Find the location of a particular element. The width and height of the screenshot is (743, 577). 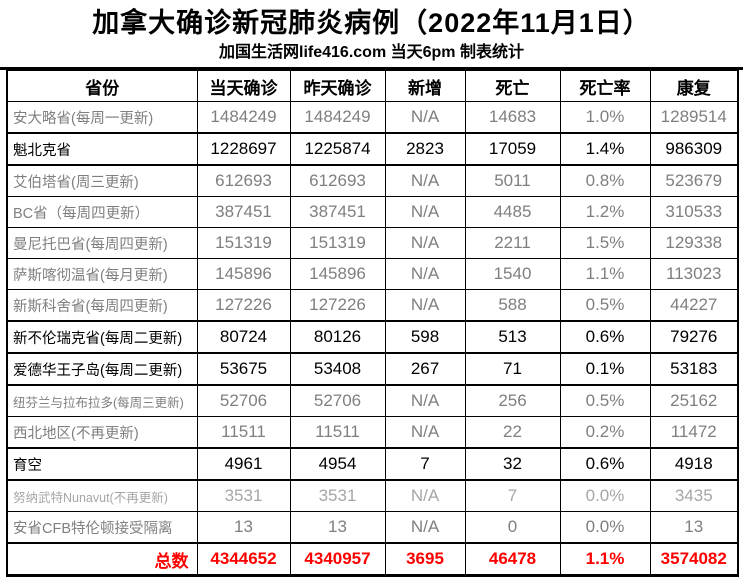

today-confirmed-value: 52706 is located at coordinates (243, 400).